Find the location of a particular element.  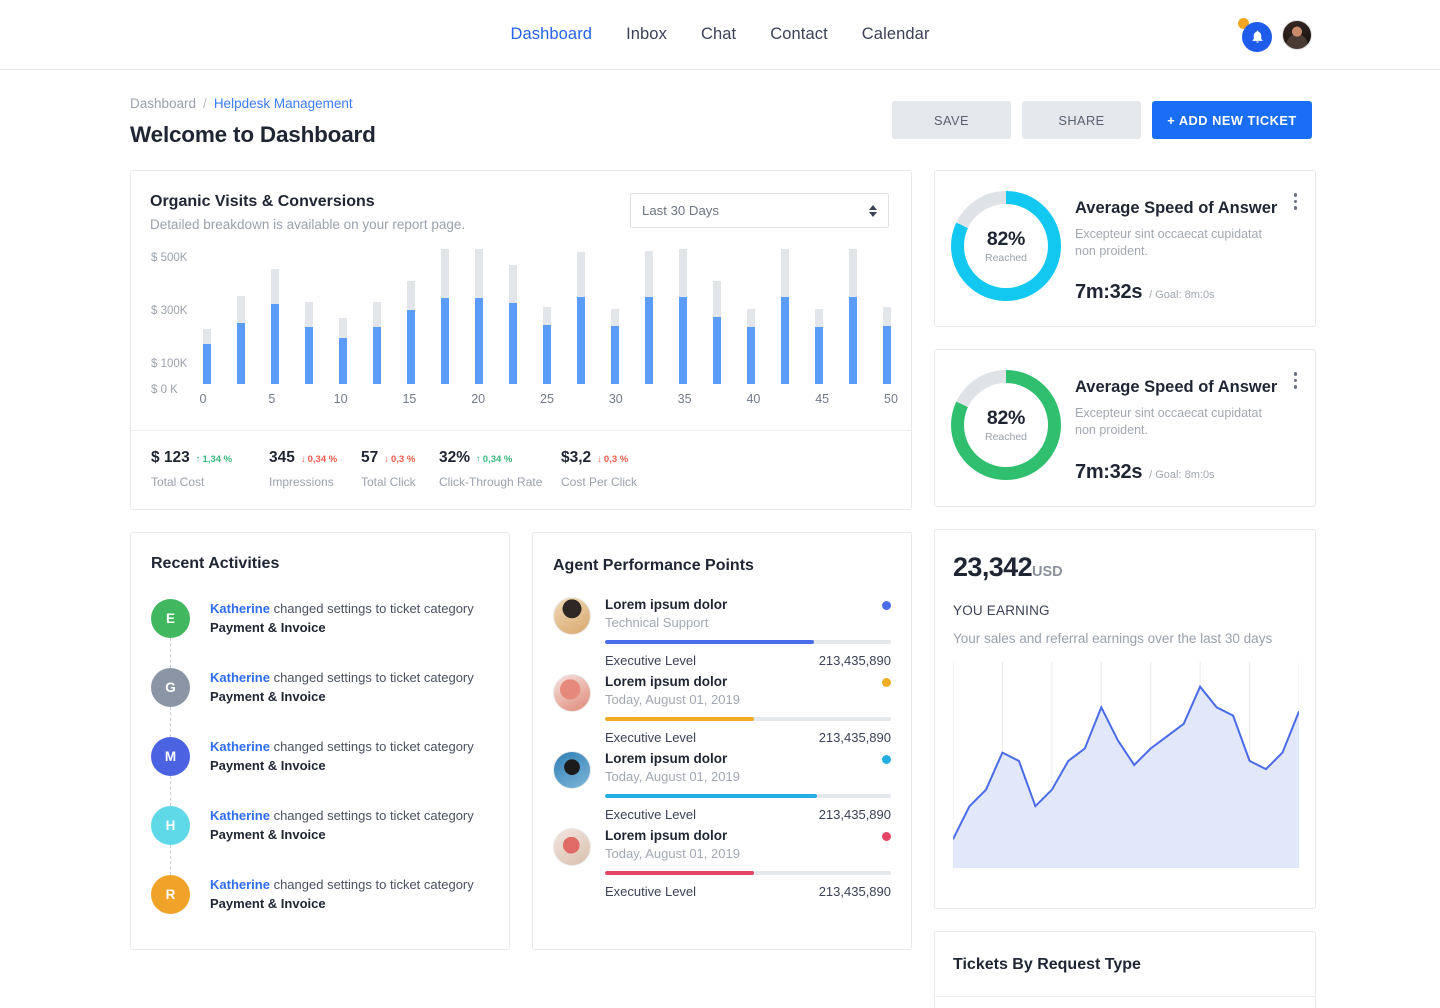

earning-area-svg is located at coordinates (1126, 764).